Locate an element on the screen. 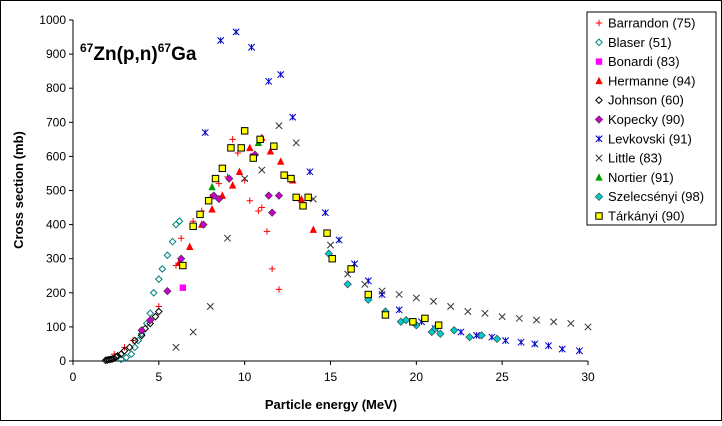 The width and height of the screenshot is (722, 426). legend-label: Hermanne (94) is located at coordinates (651, 80).